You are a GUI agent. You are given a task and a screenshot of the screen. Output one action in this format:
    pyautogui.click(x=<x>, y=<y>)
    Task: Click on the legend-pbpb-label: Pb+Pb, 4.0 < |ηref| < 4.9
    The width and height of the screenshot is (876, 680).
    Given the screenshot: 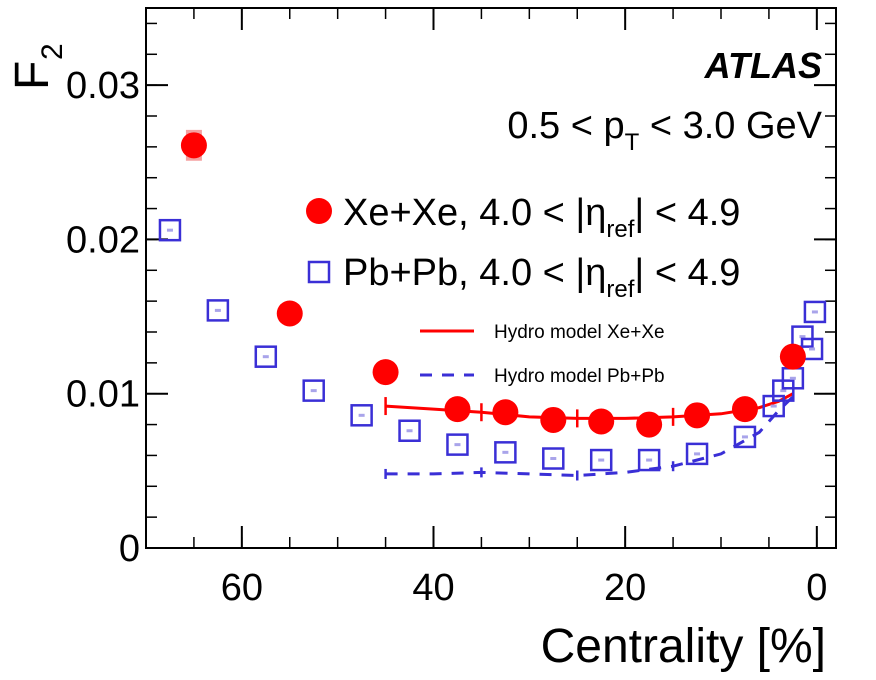 What is the action you would take?
    pyautogui.click(x=541, y=277)
    